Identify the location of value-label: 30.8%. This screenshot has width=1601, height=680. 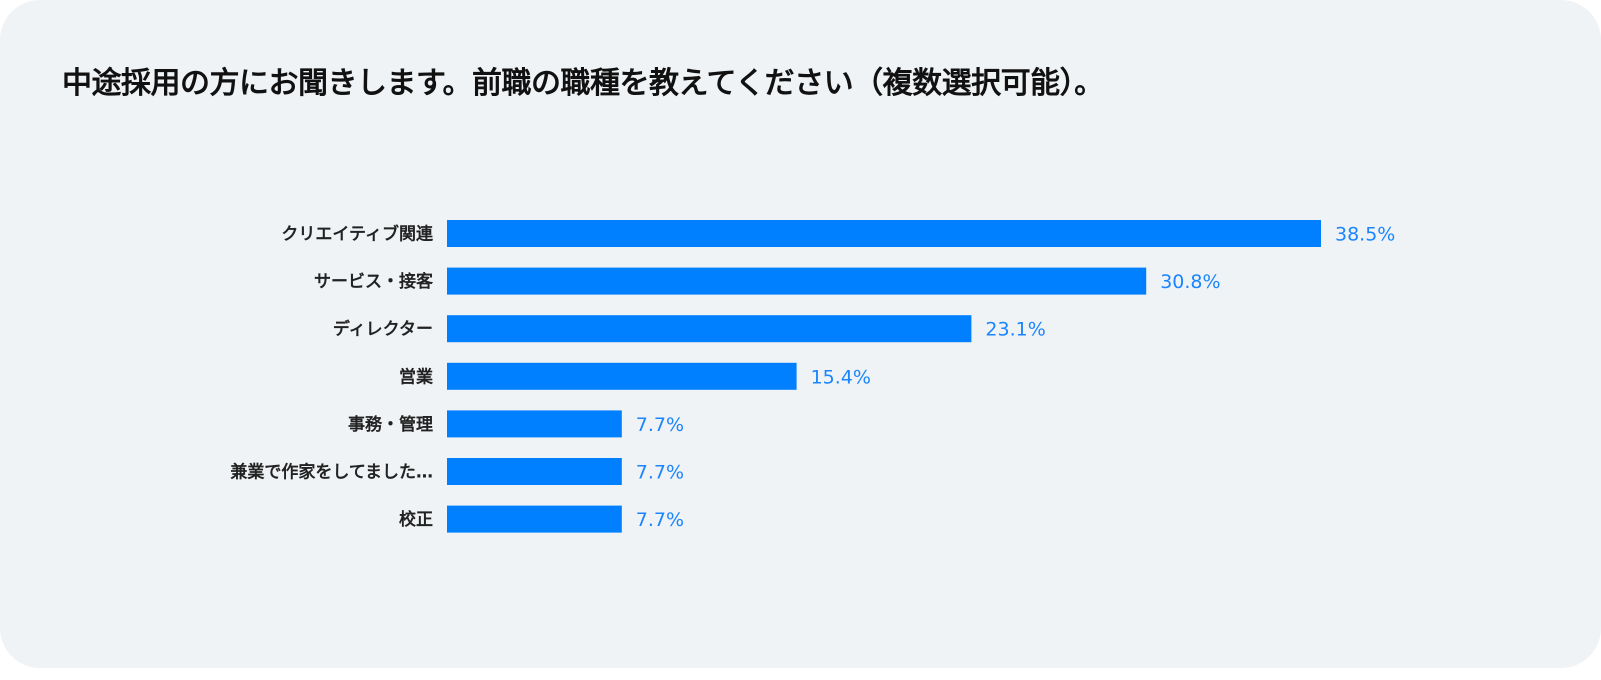
(1190, 282).